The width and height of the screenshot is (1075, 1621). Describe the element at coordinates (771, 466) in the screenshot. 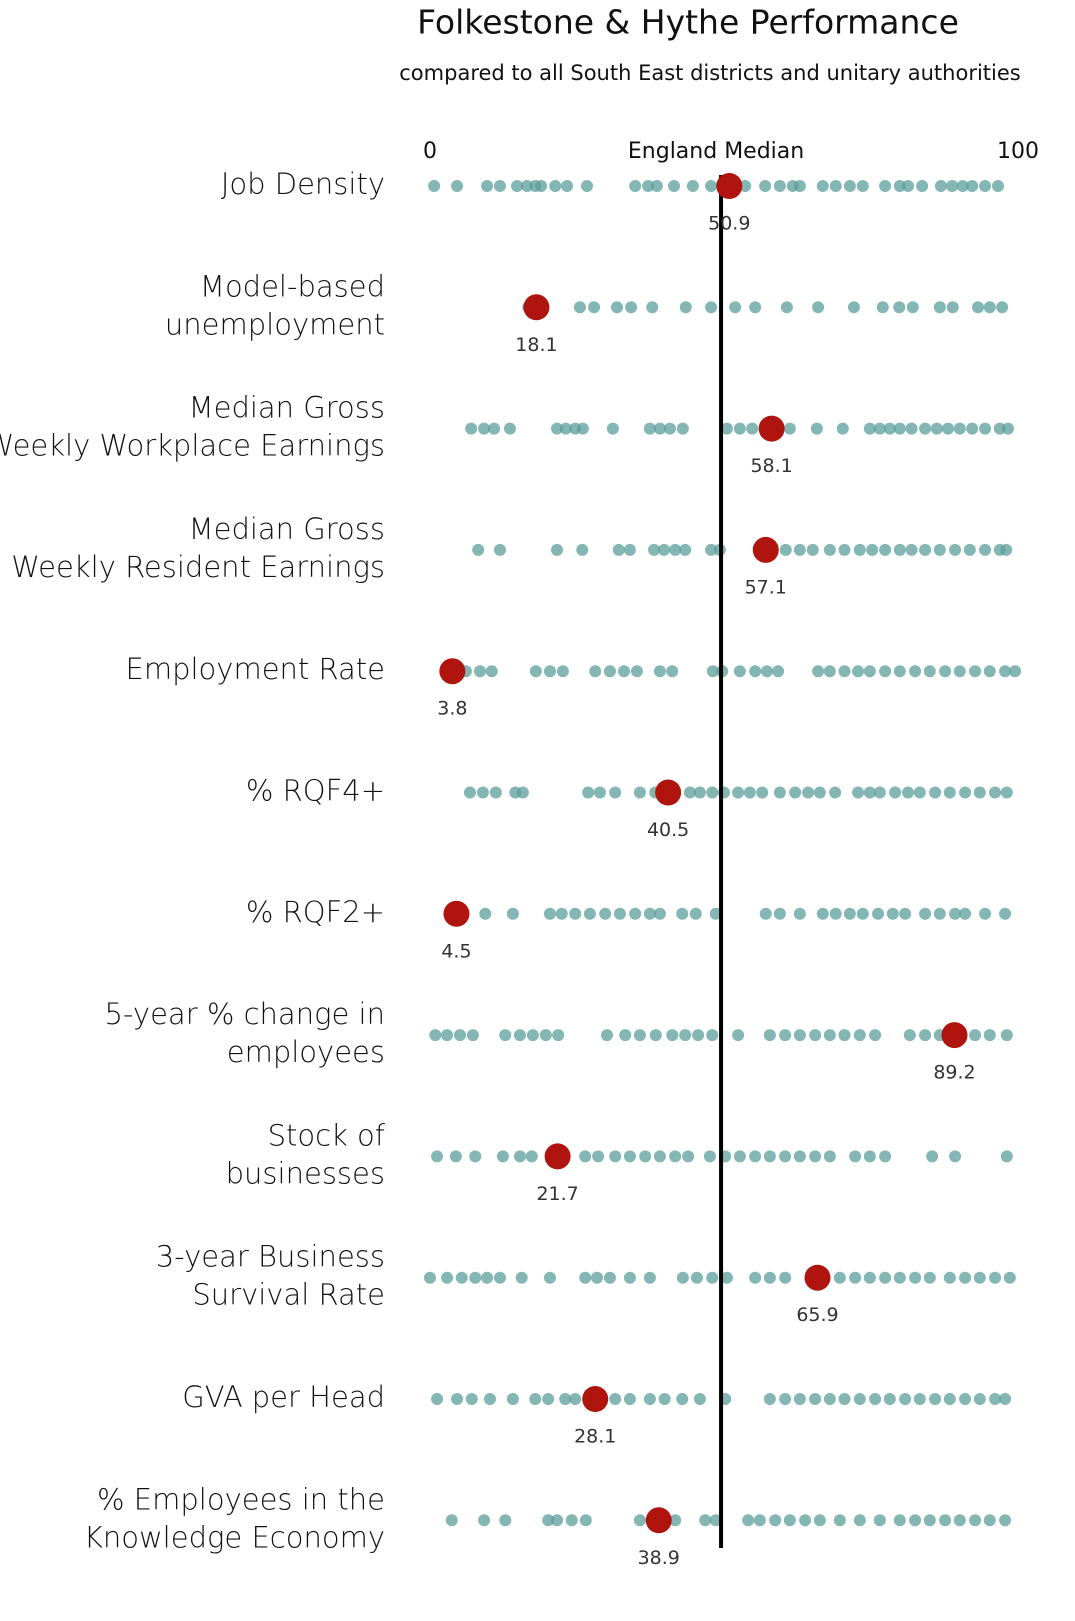

I see `value-label: 58.1` at that location.